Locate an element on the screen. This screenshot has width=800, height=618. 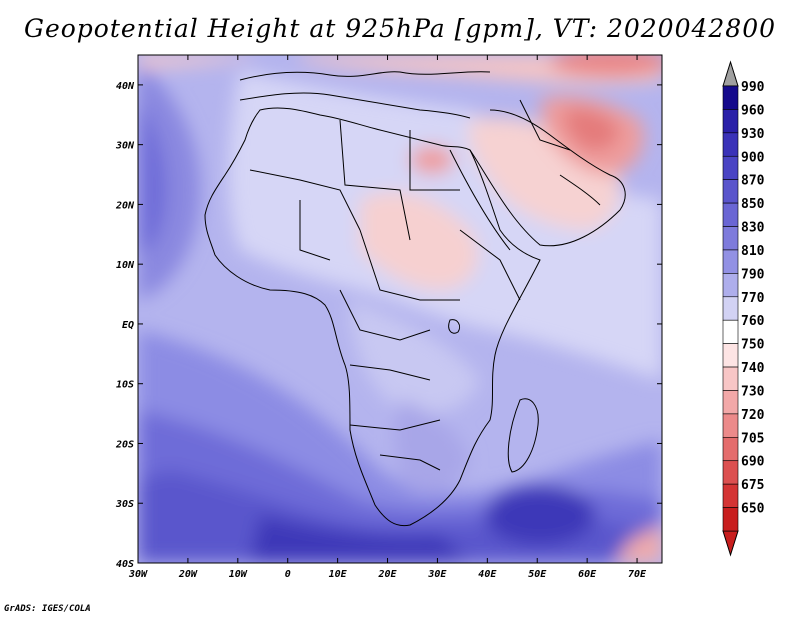
lat-tick-label: 40N is located at coordinates (125, 86).